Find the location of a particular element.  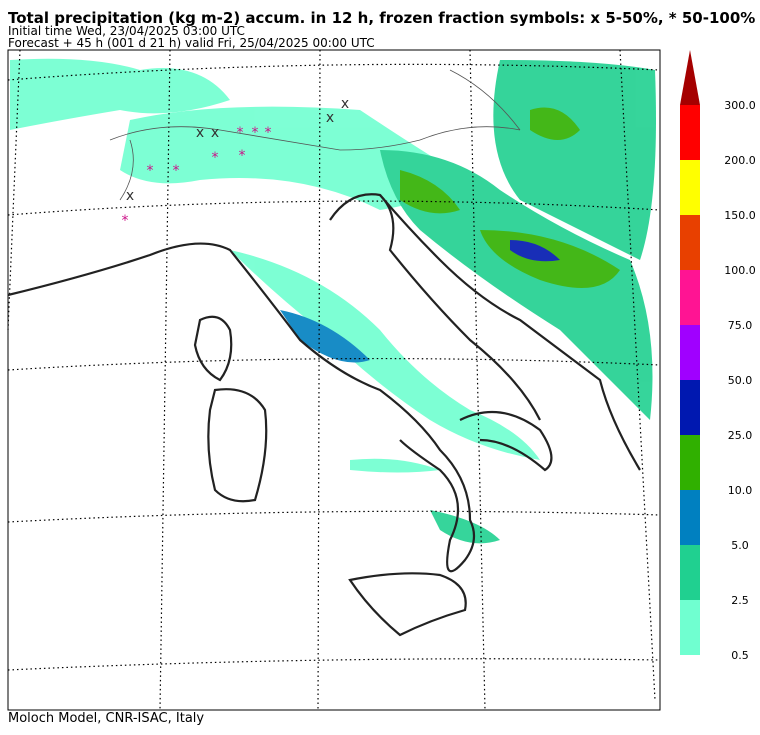

colorbar-arrow is located at coordinates (690, 77).